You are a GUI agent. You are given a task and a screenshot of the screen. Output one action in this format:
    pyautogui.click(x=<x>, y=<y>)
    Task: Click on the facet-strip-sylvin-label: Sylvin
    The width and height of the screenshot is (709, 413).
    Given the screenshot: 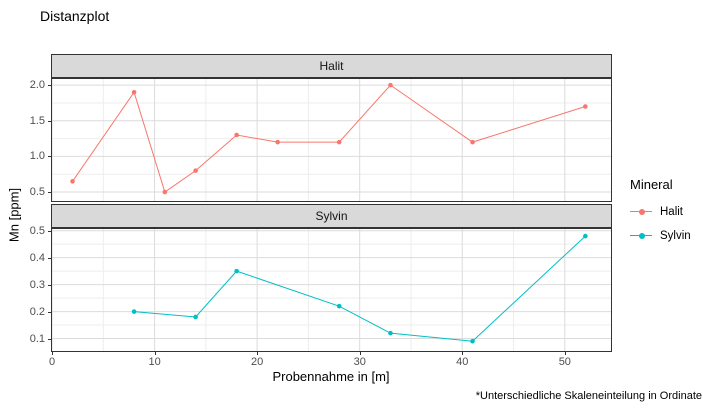 What is the action you would take?
    pyautogui.click(x=331, y=216)
    